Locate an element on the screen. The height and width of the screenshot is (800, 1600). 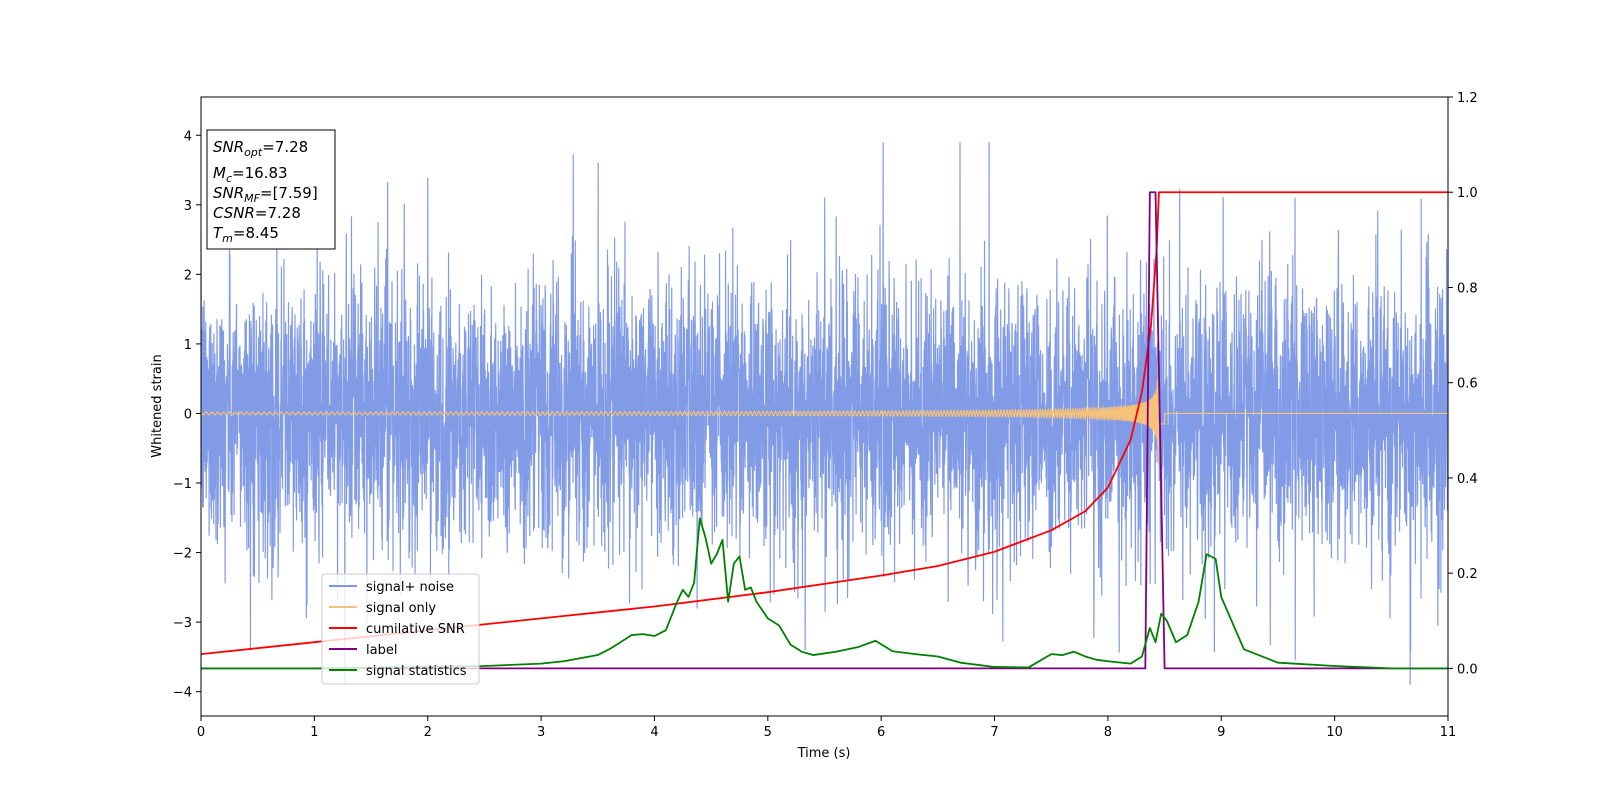
y-left-tick-label-7: 3 is located at coordinates (188, 206).